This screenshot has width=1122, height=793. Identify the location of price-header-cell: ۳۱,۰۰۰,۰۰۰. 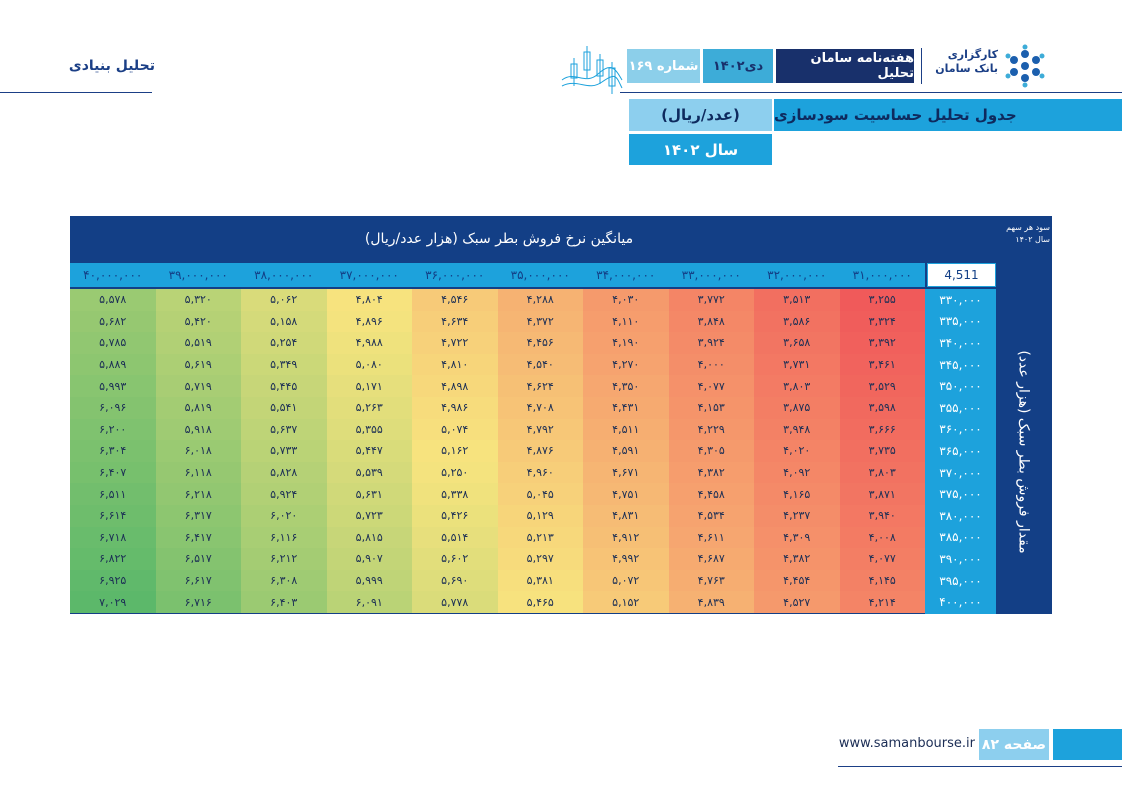
(882, 275).